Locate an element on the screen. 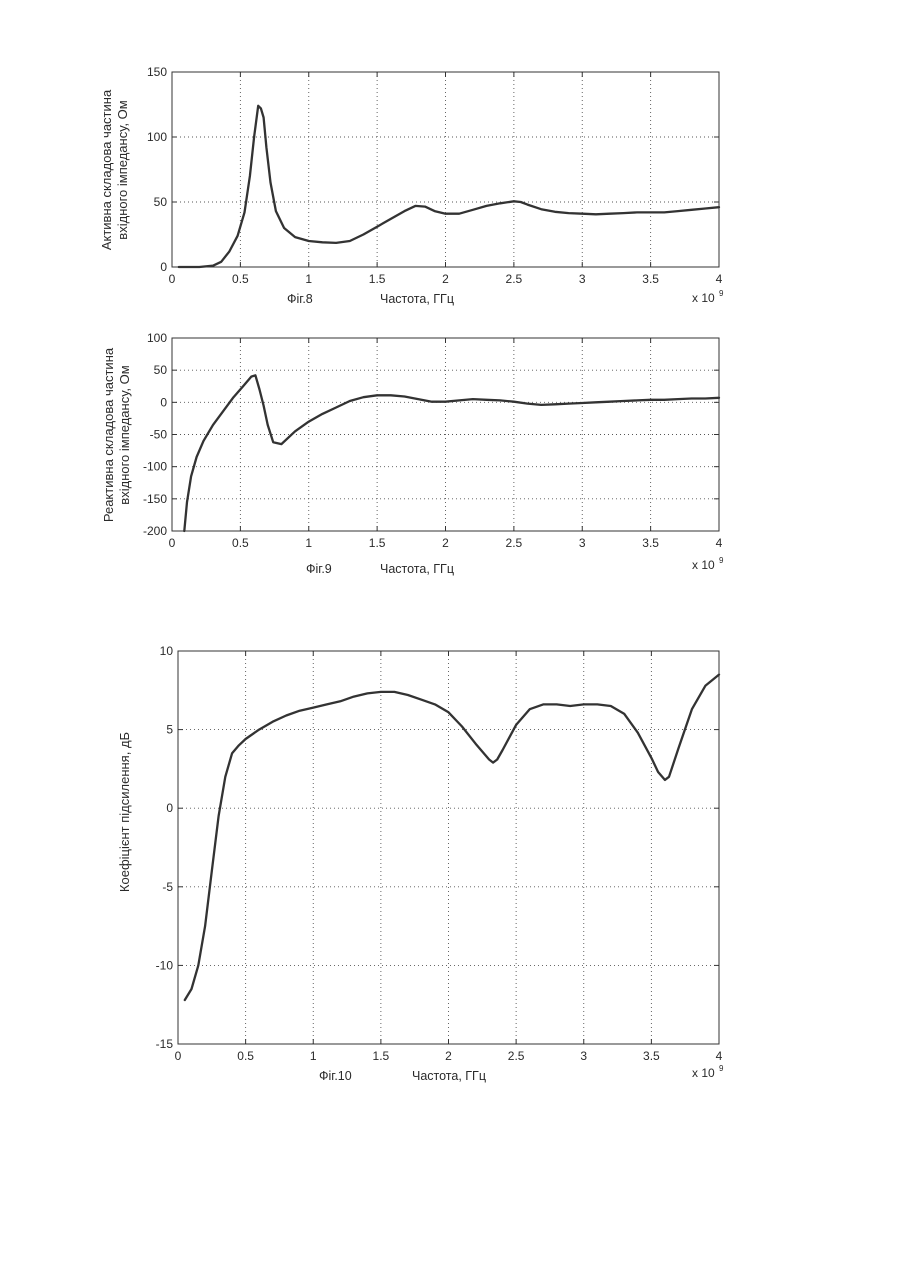  y-tick-label: 10 is located at coordinates (167, 651).